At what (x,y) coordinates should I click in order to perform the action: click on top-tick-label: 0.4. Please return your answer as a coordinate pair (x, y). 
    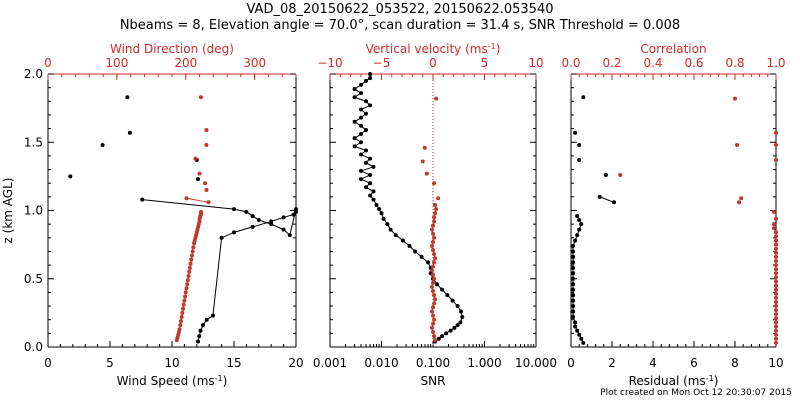
    Looking at the image, I should click on (652, 63).